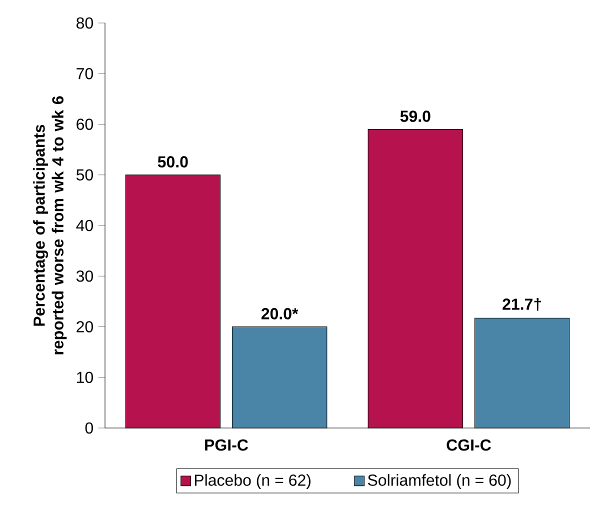  What do you see at coordinates (173, 162) in the screenshot?
I see `data-label: 50.0` at bounding box center [173, 162].